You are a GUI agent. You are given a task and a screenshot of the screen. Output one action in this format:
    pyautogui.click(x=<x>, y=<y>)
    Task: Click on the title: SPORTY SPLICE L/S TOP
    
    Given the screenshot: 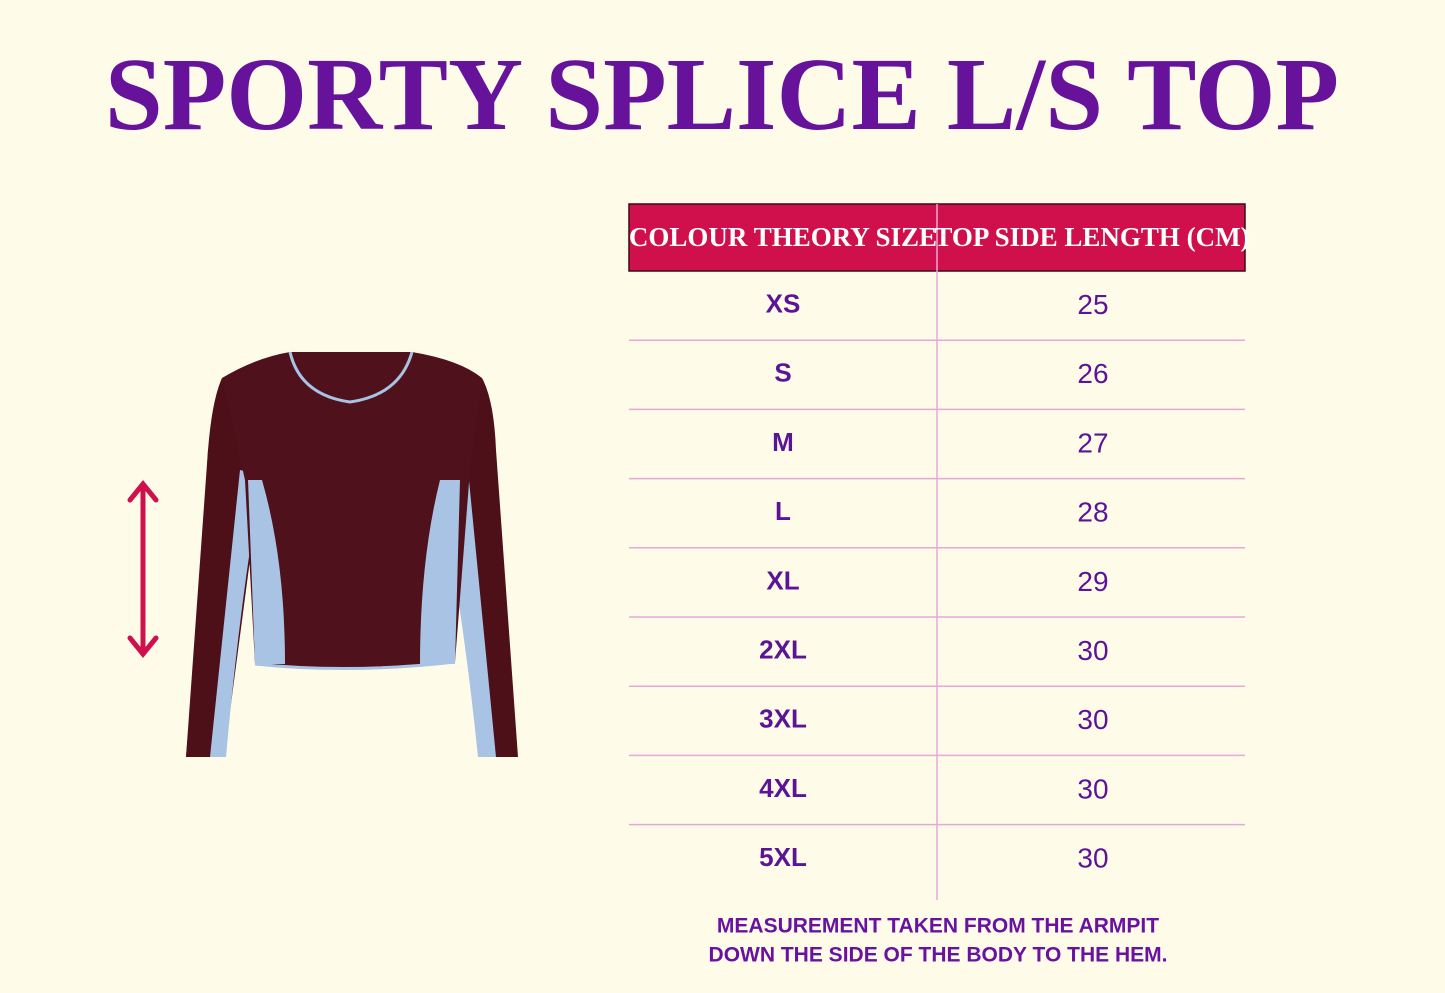 What is the action you would take?
    pyautogui.click(x=722, y=94)
    